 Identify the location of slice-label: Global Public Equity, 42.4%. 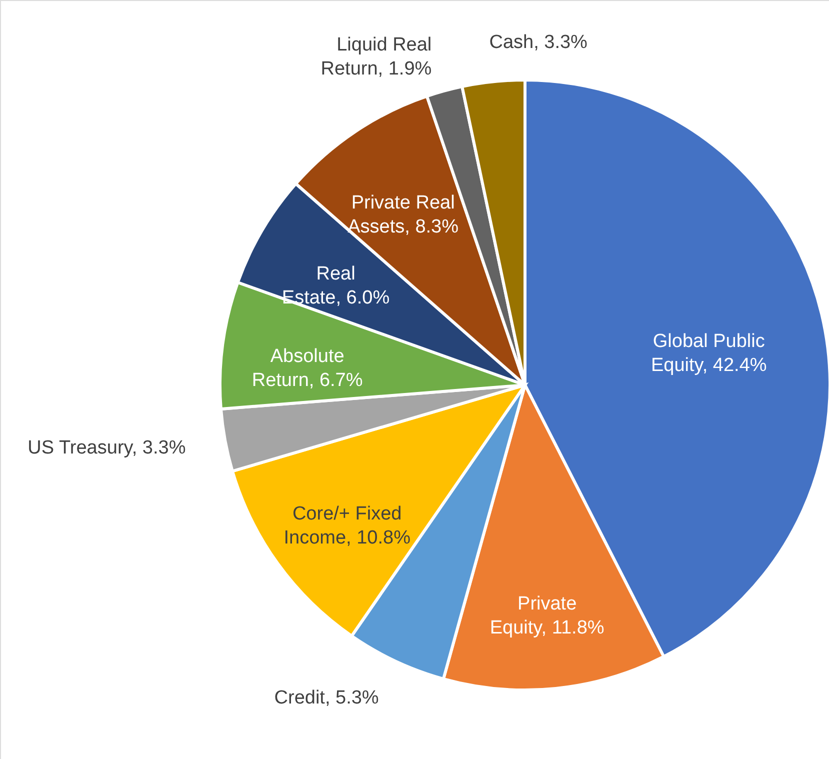
(708, 353).